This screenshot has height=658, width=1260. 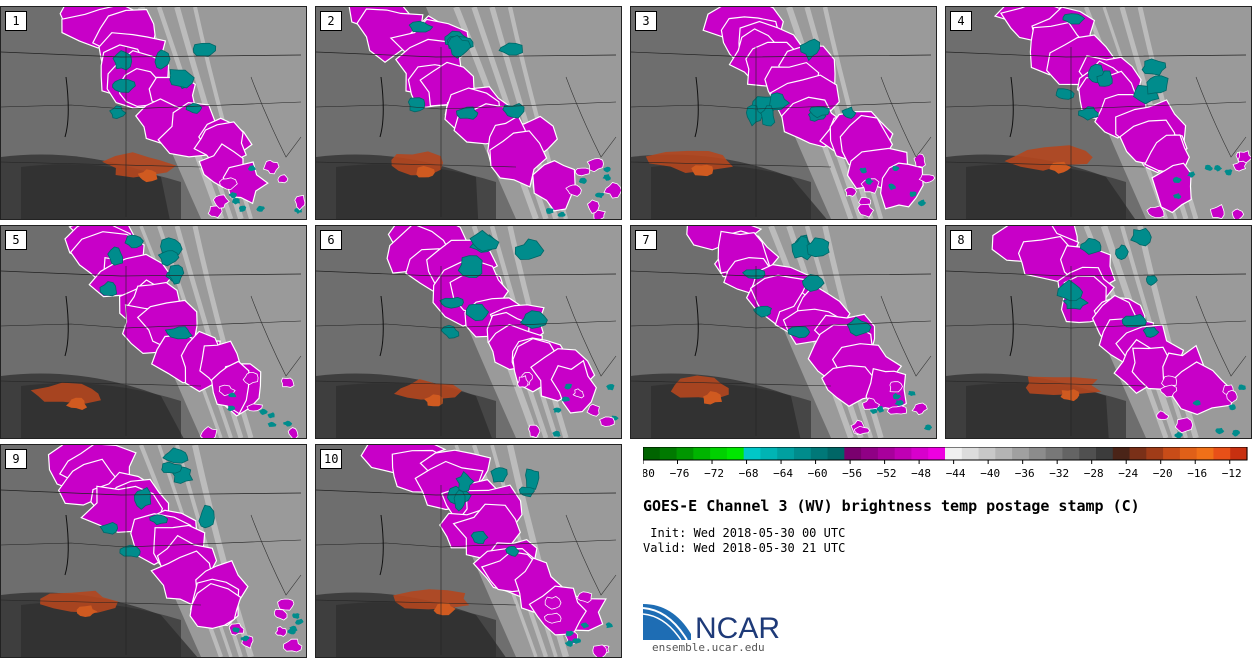 What do you see at coordinates (901, 186) in the screenshot?
I see `cold-cloud` at bounding box center [901, 186].